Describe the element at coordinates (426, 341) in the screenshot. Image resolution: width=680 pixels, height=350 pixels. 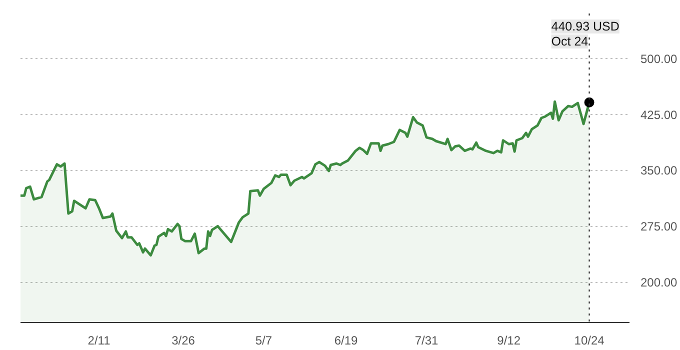
I see `x-tick-label: 7/31` at that location.